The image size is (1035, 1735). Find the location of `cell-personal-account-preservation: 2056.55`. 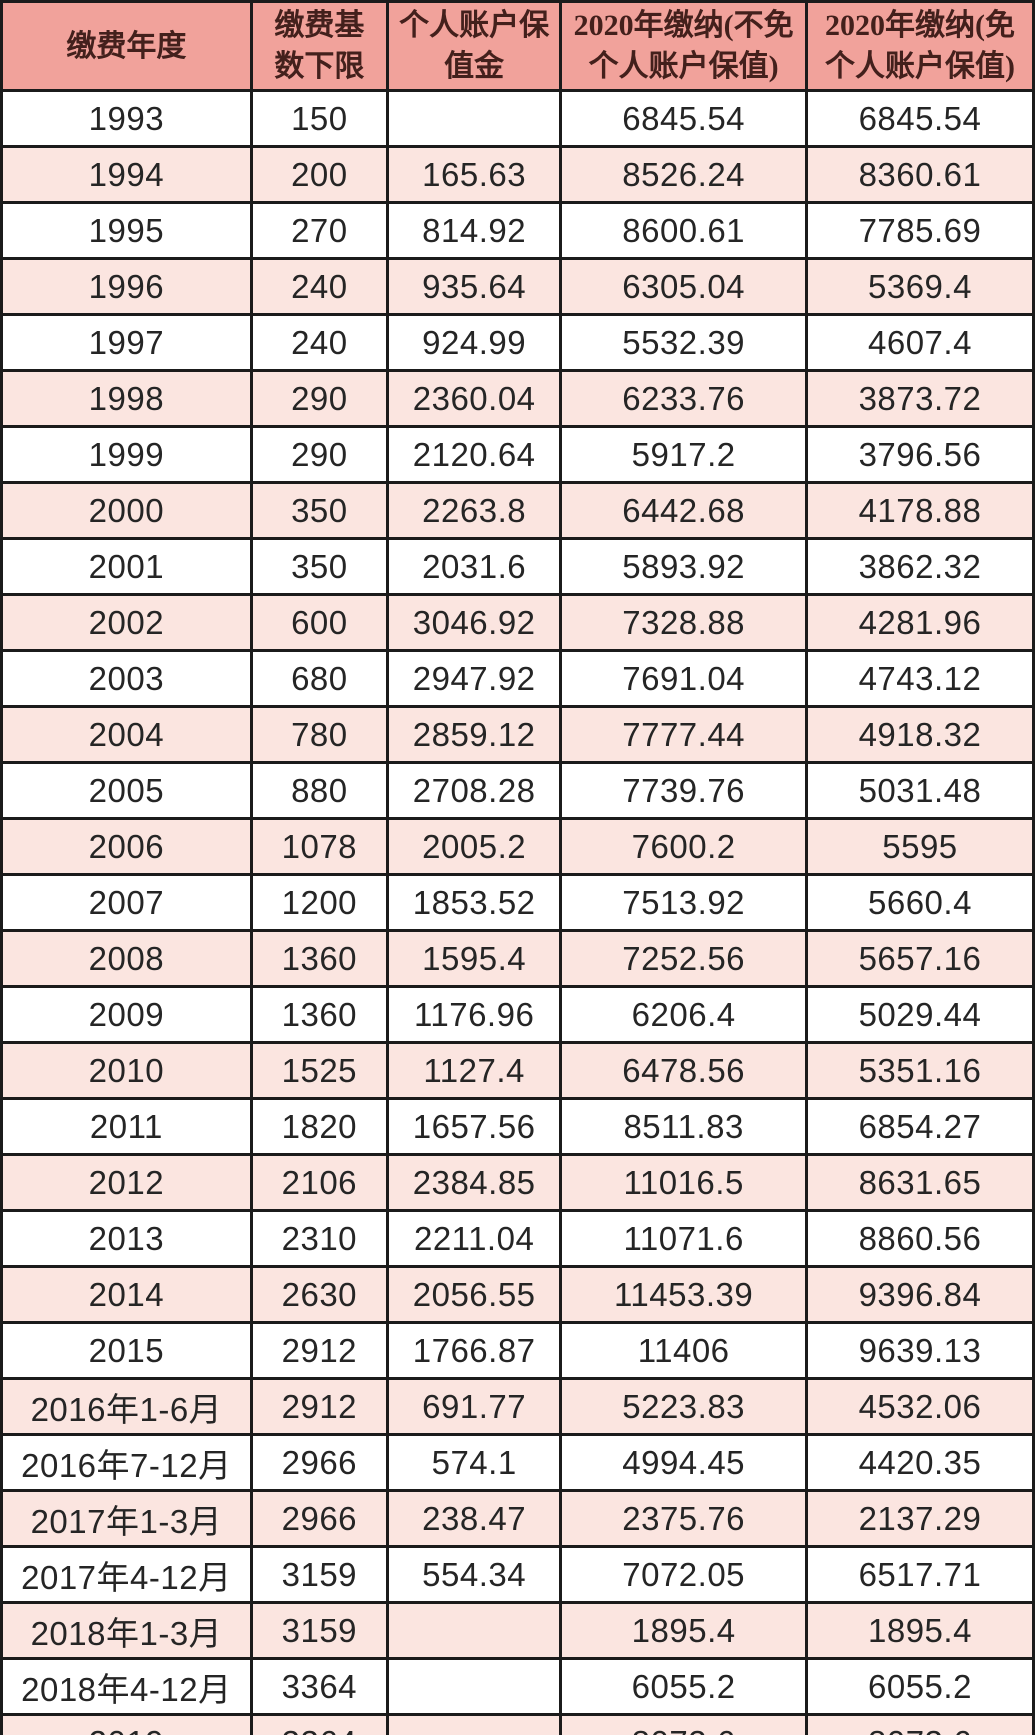

cell-personal-account-preservation: 2056.55 is located at coordinates (474, 1294).